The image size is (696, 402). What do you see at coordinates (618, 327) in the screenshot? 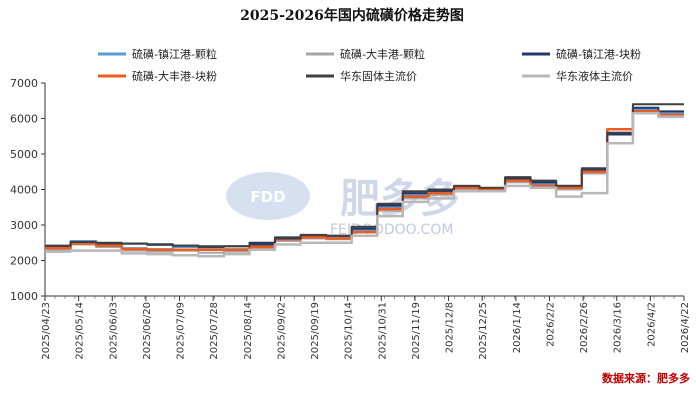
I see `x-tick-label-18: 2026/3/16` at bounding box center [618, 327].